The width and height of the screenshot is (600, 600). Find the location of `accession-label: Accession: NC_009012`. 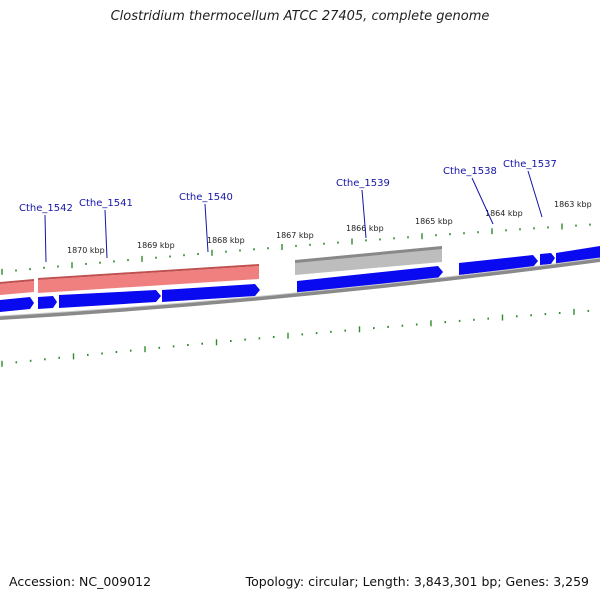

accession-label: Accession: NC_009012 is located at coordinates (80, 581).